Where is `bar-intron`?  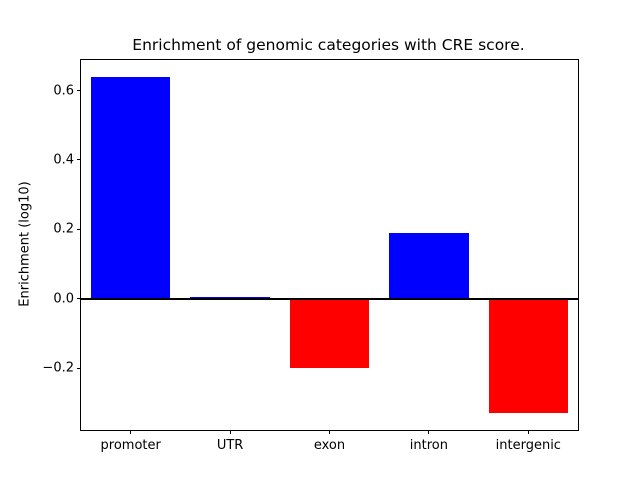
bar-intron is located at coordinates (429, 265).